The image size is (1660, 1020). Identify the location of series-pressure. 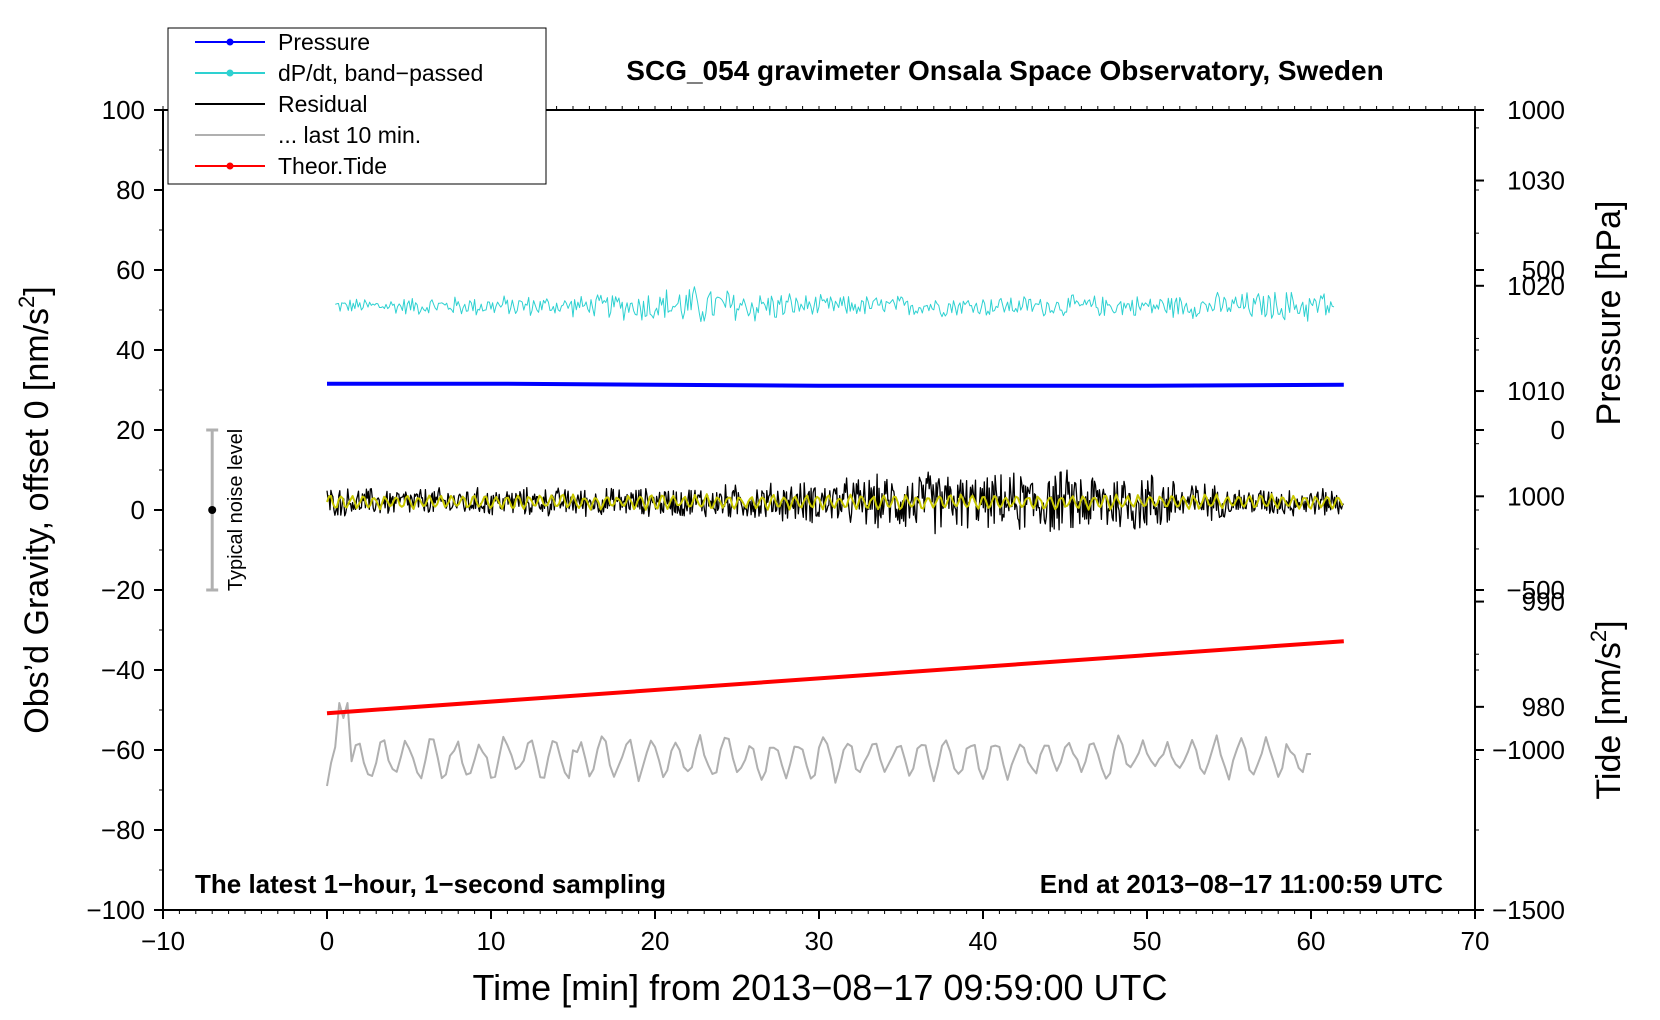
(835, 384).